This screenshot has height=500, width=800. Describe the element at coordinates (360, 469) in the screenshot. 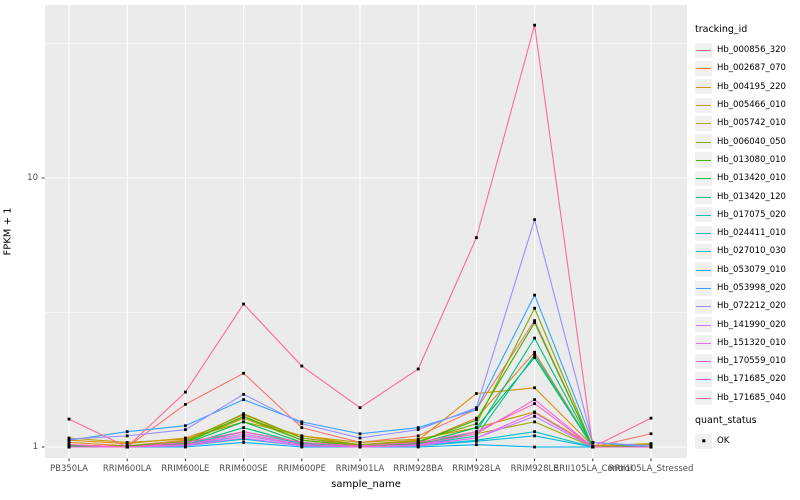

I see `x-tick-label-RRIM901LA: RRIM901LA` at that location.